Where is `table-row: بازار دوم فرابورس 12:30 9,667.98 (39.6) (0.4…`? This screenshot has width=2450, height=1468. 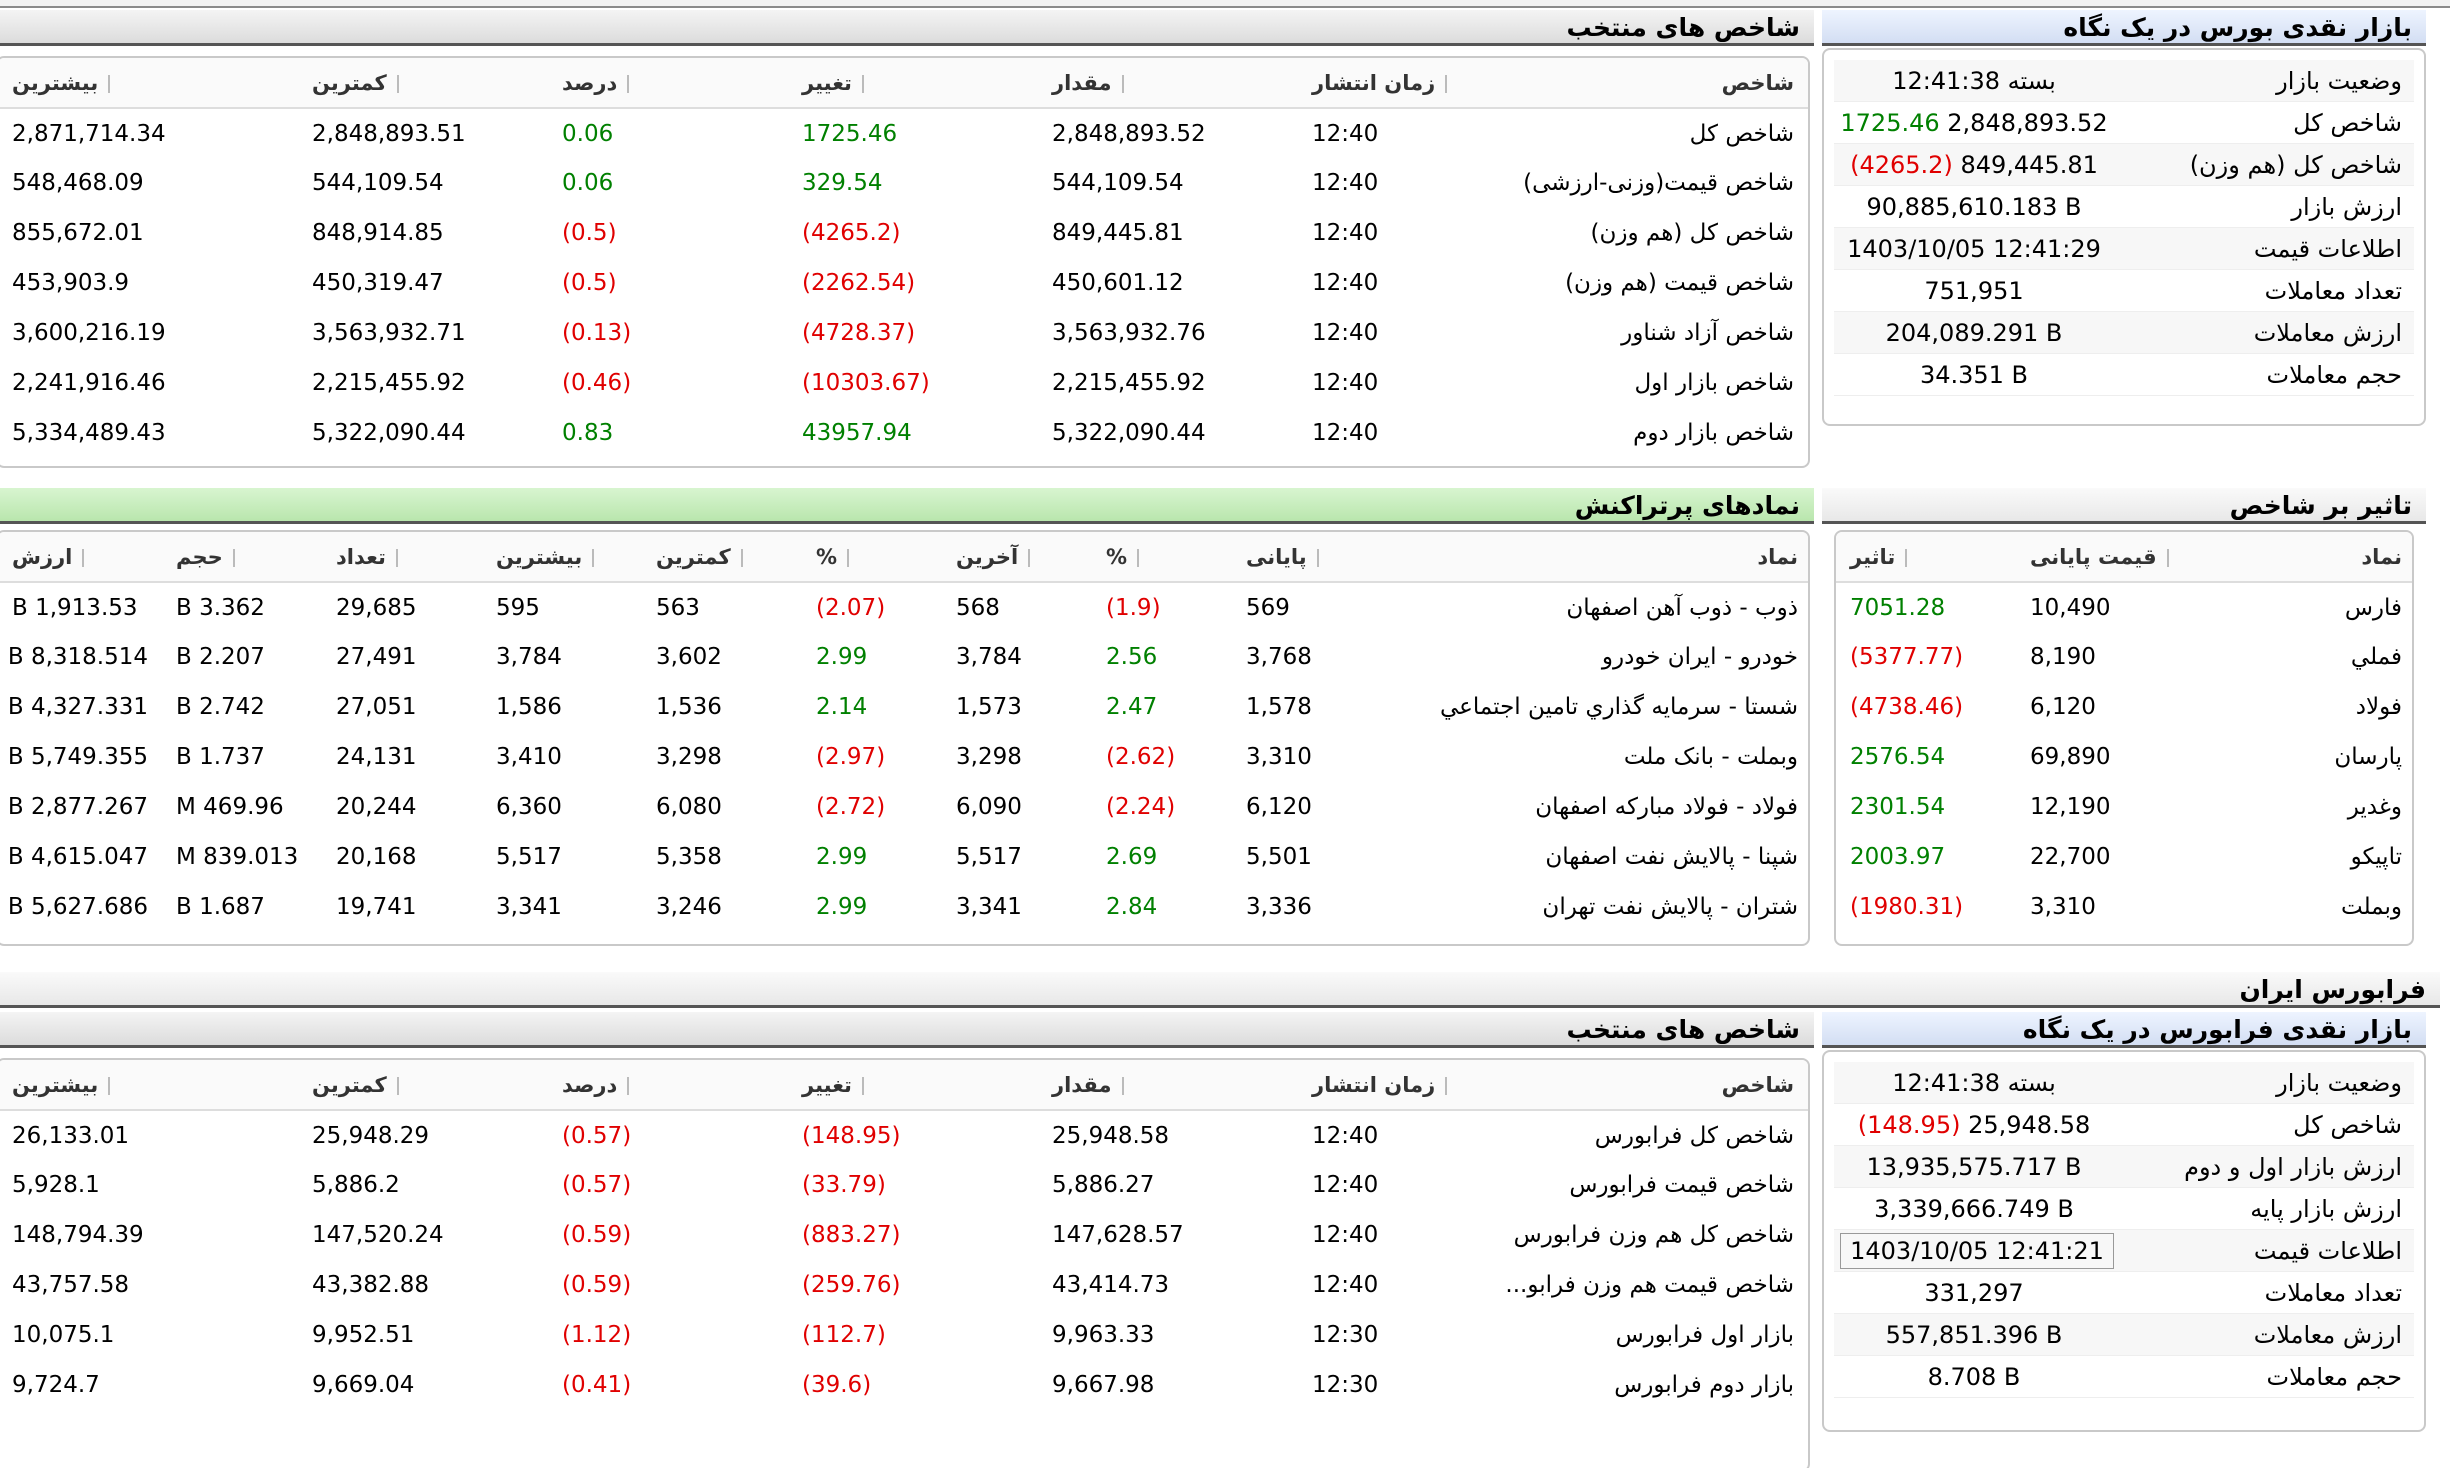 table-row: بازار دوم فرابورس 12:30 9,667.98 (39.6) (0.4… is located at coordinates (904, 1385).